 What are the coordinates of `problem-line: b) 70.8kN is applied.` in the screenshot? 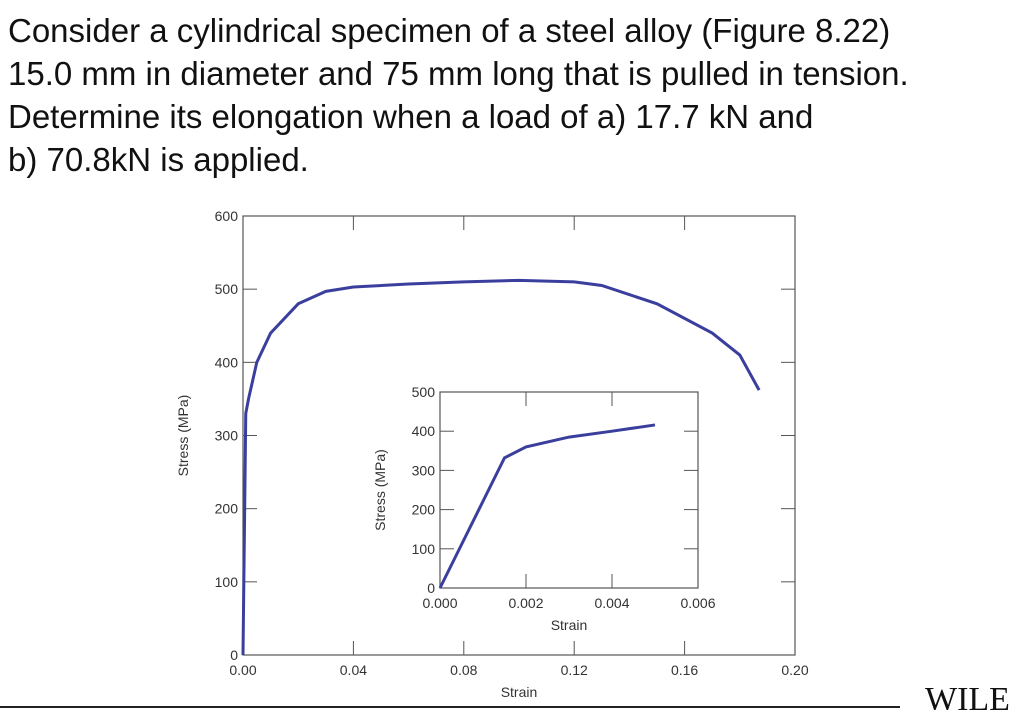 It's located at (158, 159).